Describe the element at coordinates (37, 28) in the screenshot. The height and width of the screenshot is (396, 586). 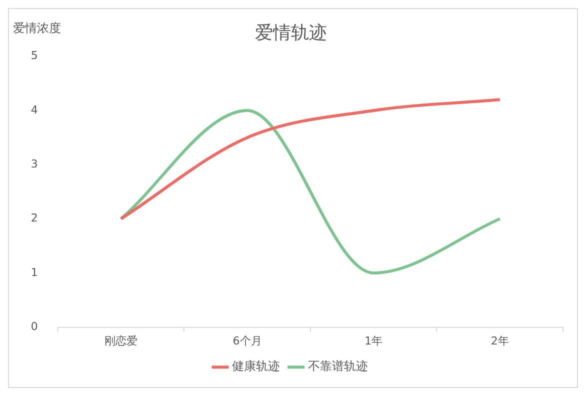
I see `y-axis-title: 爱情浓度` at that location.